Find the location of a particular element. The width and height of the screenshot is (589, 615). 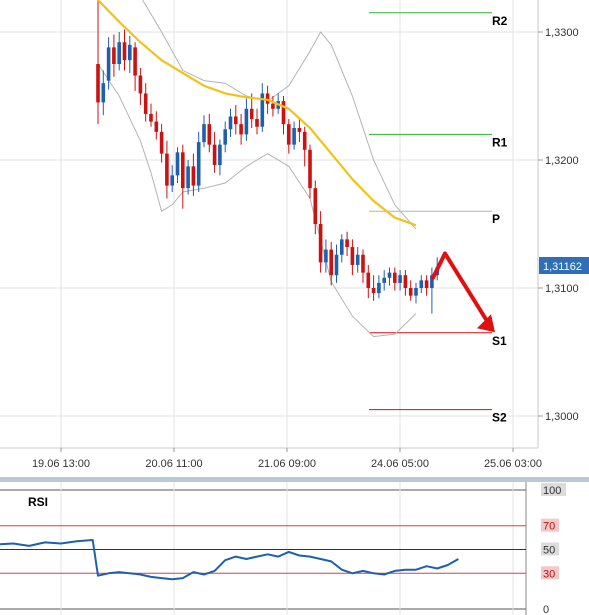

price-tag-value: 1,31162 is located at coordinates (562, 267).